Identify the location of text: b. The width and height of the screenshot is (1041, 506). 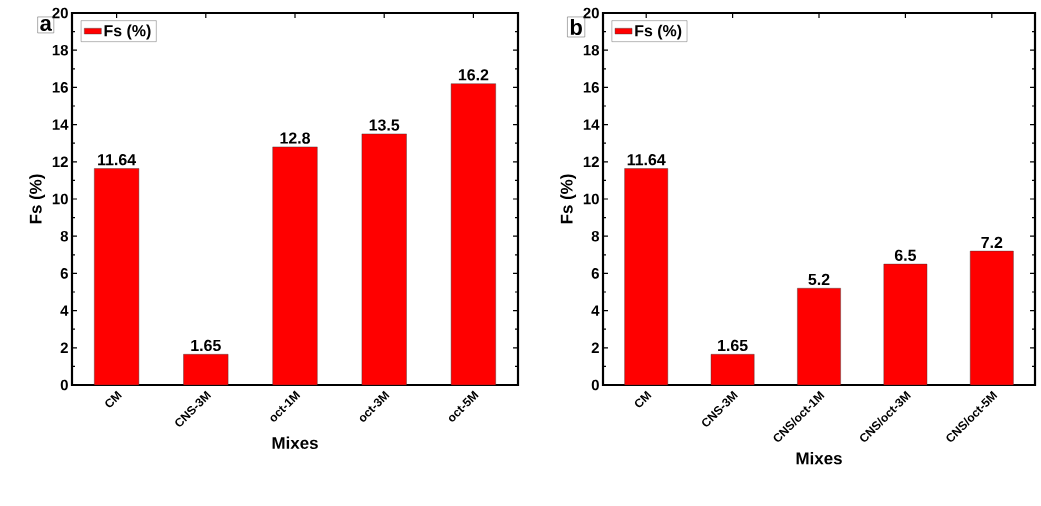
(576, 27).